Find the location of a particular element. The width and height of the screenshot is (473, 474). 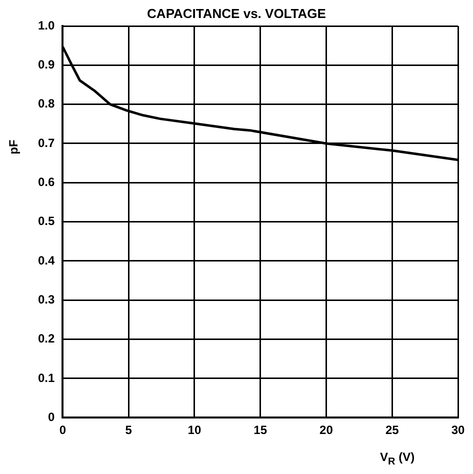

y-tick-label: 0.7 is located at coordinates (46, 143).